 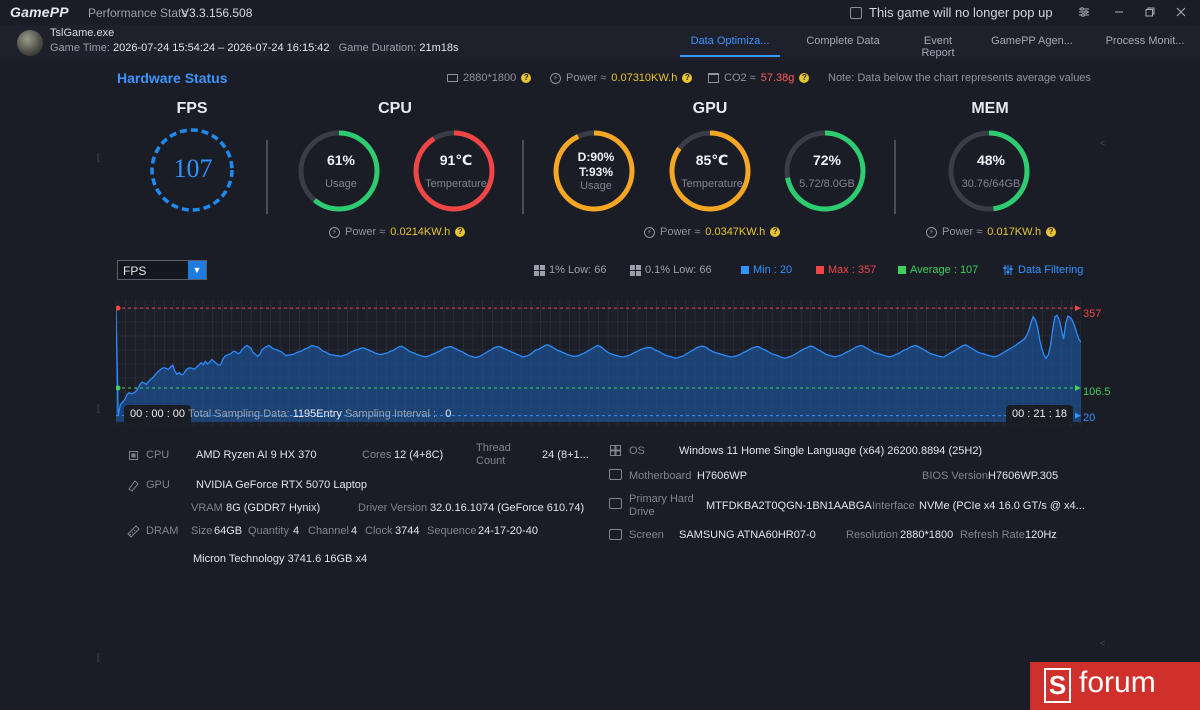 I want to click on fps-chart, so click(x=598, y=363).